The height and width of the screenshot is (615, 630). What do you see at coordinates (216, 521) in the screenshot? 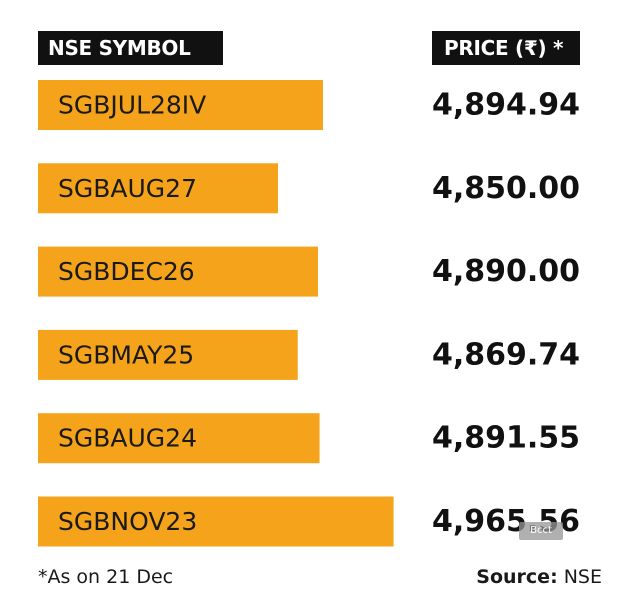
I see `bar-sgbnov23` at bounding box center [216, 521].